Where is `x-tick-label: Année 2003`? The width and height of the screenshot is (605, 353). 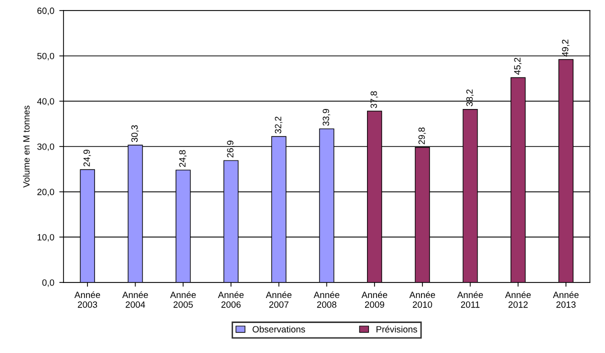 x-tick-label: Année 2003 is located at coordinates (87, 299).